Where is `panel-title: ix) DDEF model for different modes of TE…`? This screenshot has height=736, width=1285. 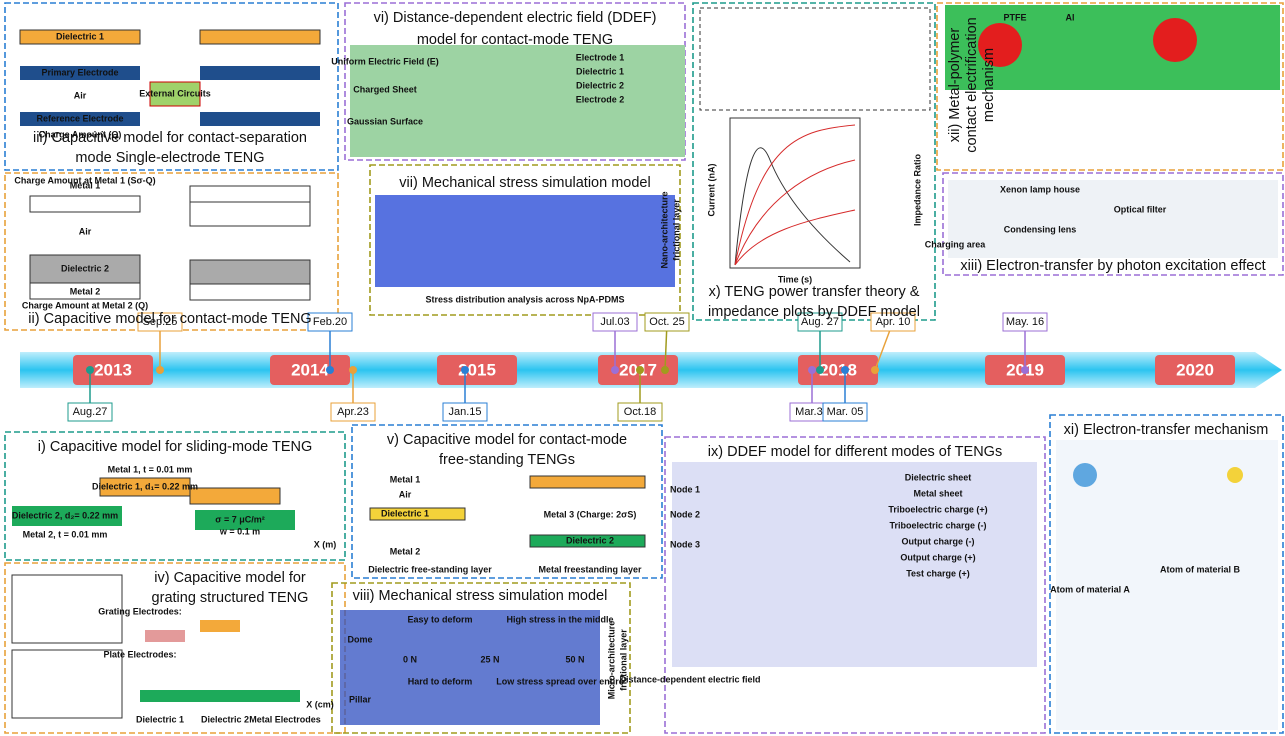
panel-title: ix) DDEF model for different modes of TE… is located at coordinates (855, 452).